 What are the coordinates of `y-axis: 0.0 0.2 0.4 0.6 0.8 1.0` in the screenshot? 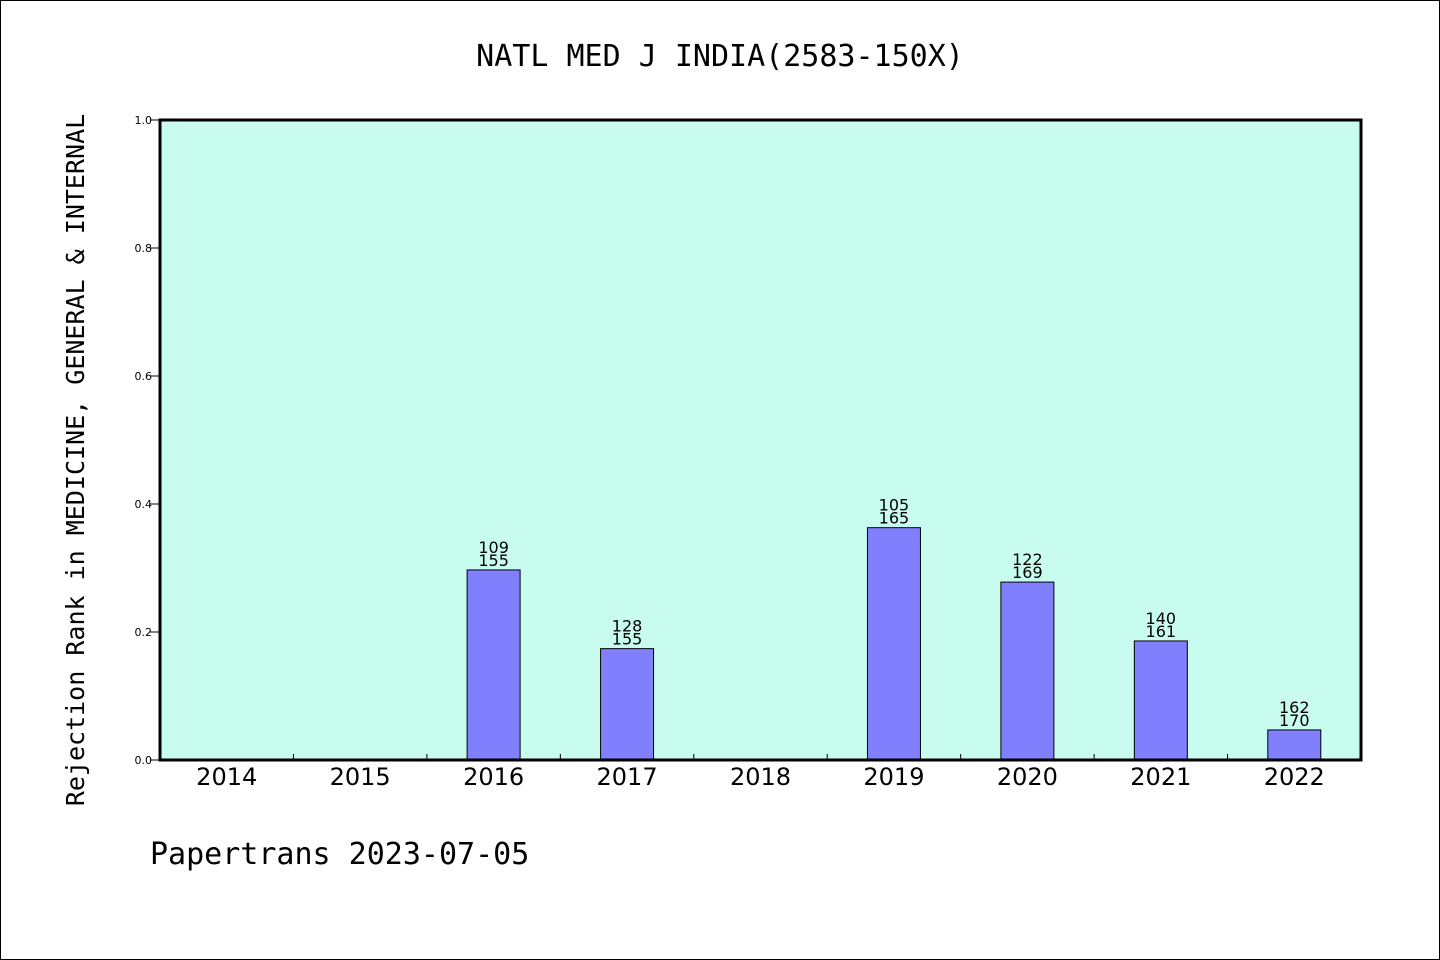 It's located at (147, 440).